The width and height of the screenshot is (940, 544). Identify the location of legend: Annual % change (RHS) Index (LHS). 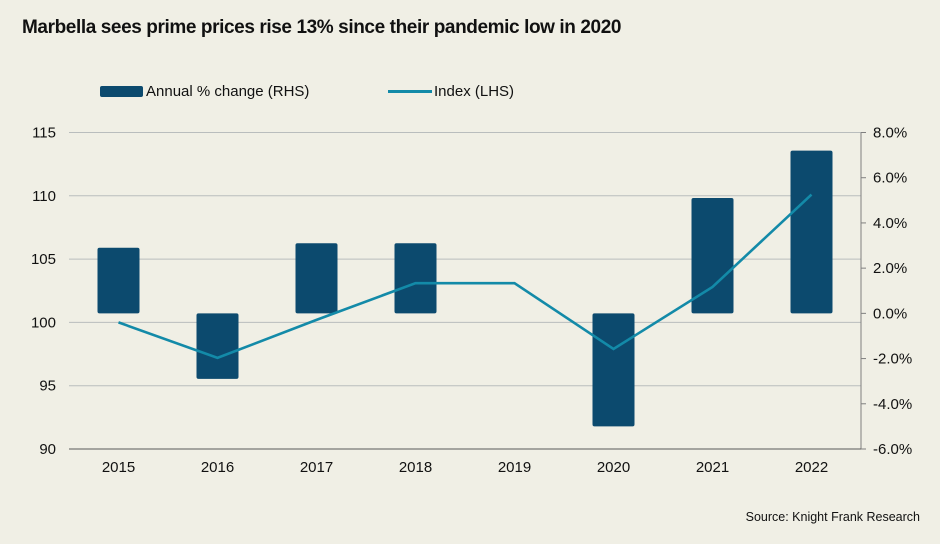
(470, 92).